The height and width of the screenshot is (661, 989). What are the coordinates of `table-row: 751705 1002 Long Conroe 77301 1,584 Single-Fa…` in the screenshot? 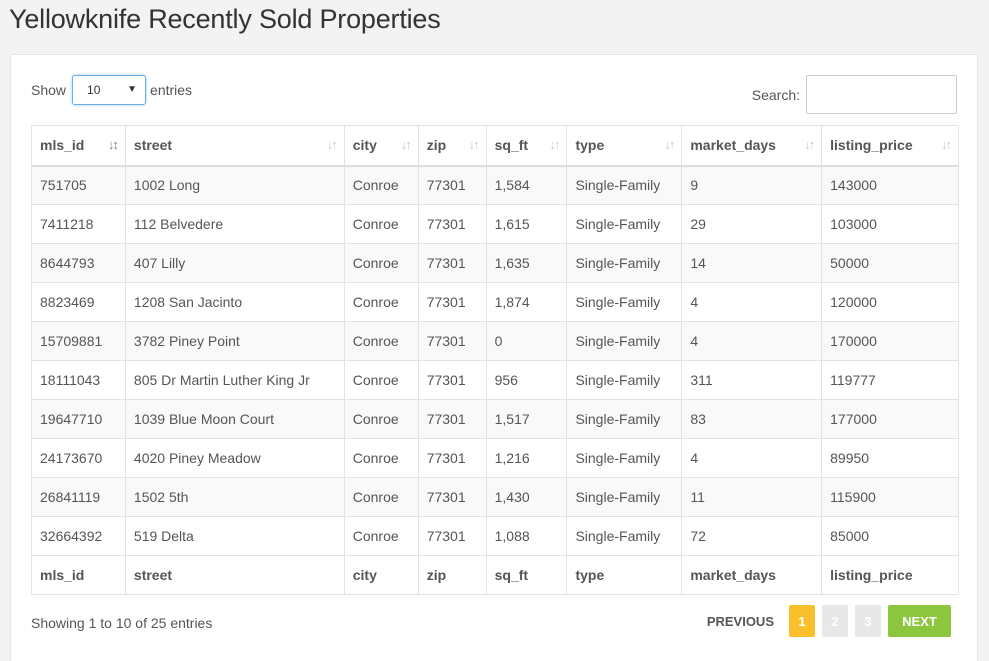 It's located at (495, 185).